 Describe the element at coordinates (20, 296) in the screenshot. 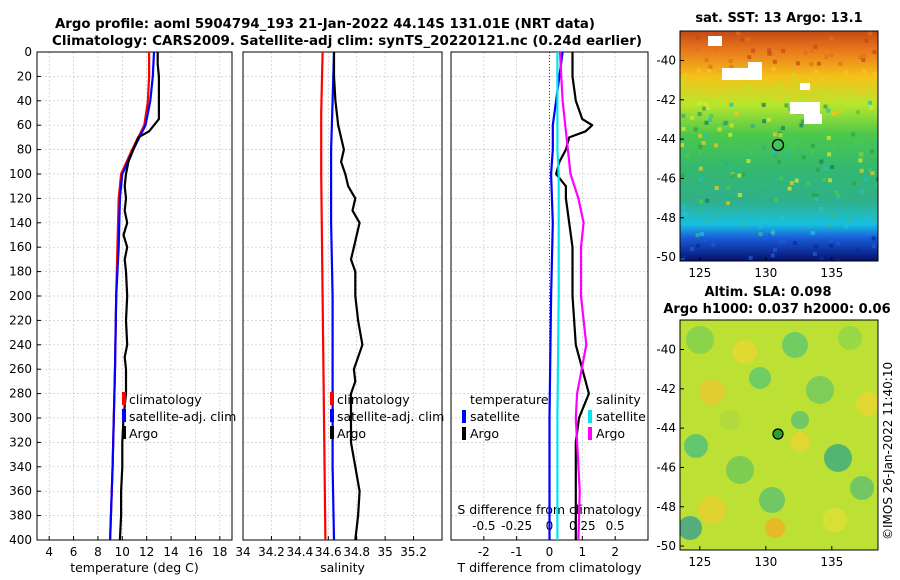

I see `y-tick-label: 200` at that location.